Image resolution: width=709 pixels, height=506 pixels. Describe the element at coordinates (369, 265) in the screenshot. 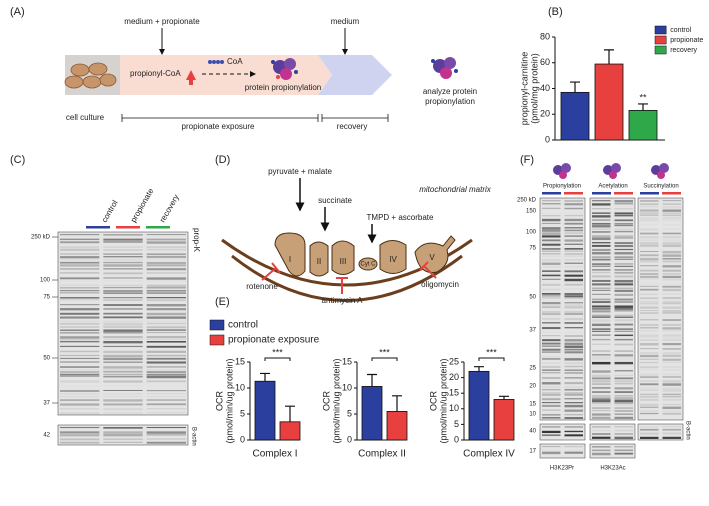

I see `complex-label: Cyt C` at that location.